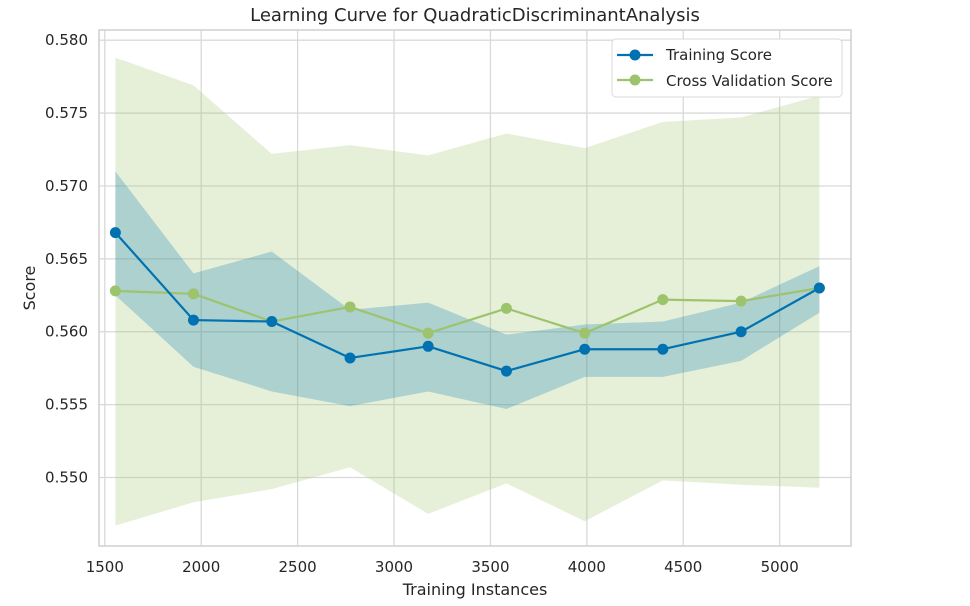 The height and width of the screenshot is (606, 970). What do you see at coordinates (749, 81) in the screenshot?
I see `legend-label-cross-validation: Cross Validation Score` at bounding box center [749, 81].